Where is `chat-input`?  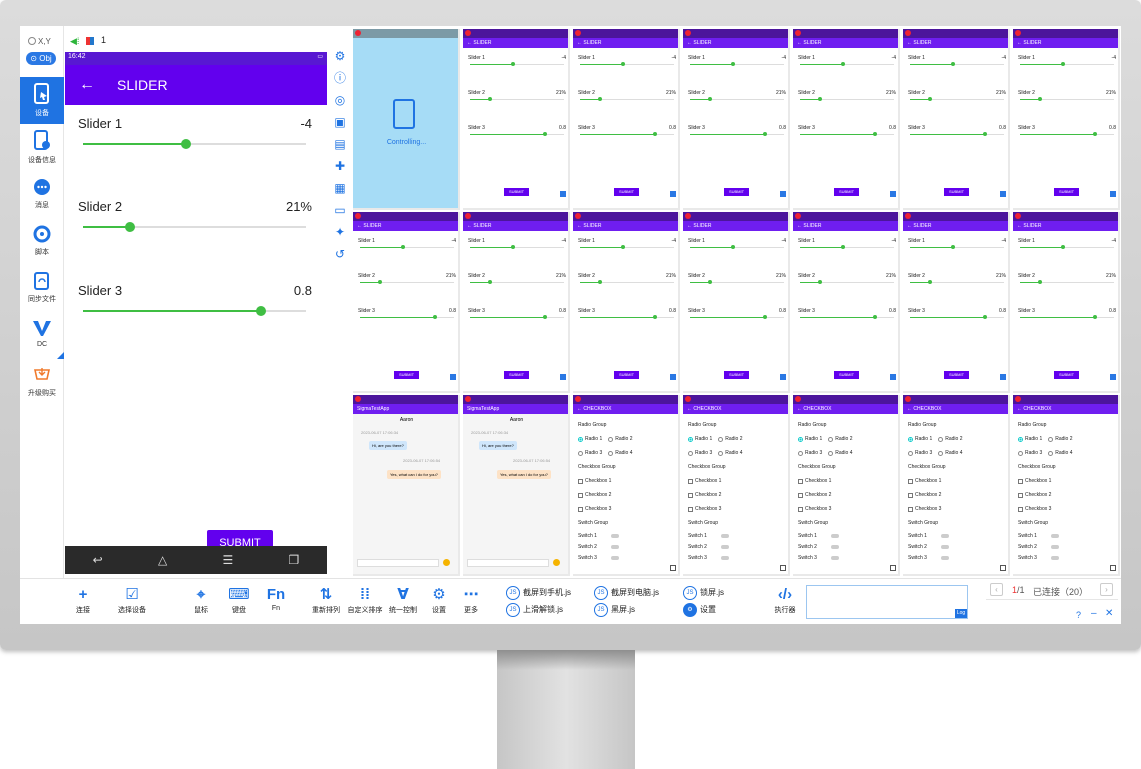
chat-input is located at coordinates (398, 563).